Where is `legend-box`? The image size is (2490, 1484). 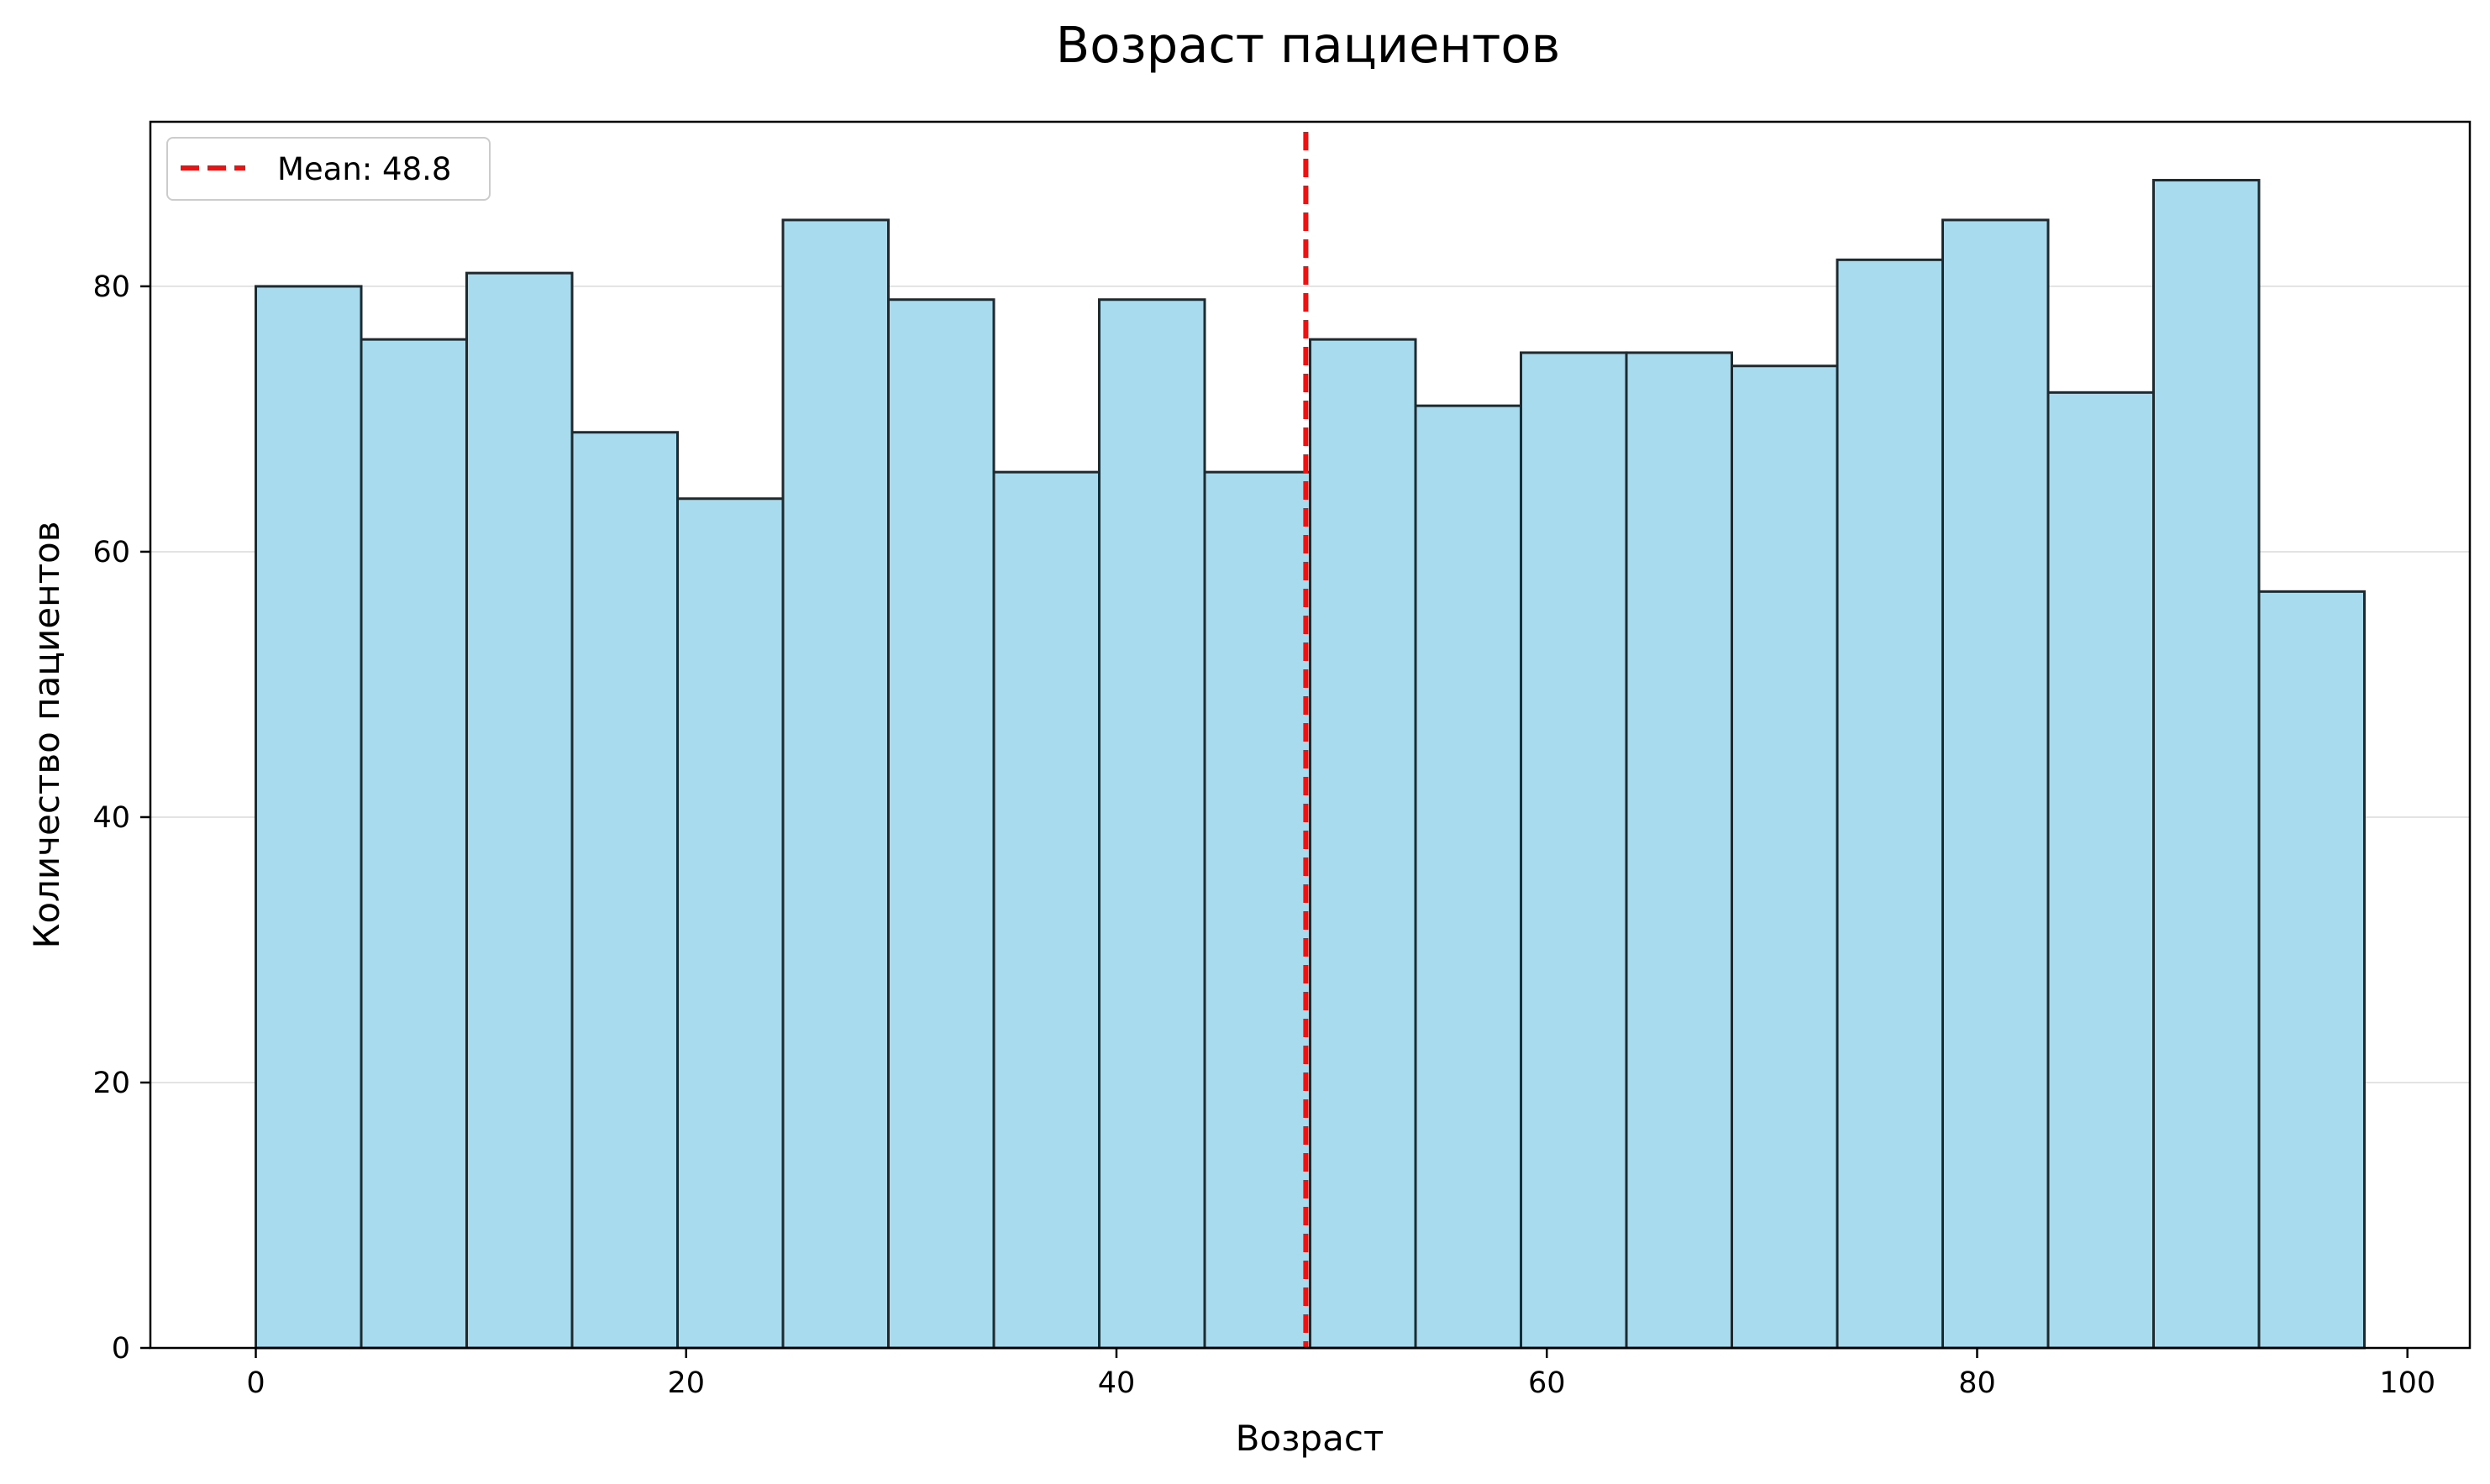 legend-box is located at coordinates (329, 169).